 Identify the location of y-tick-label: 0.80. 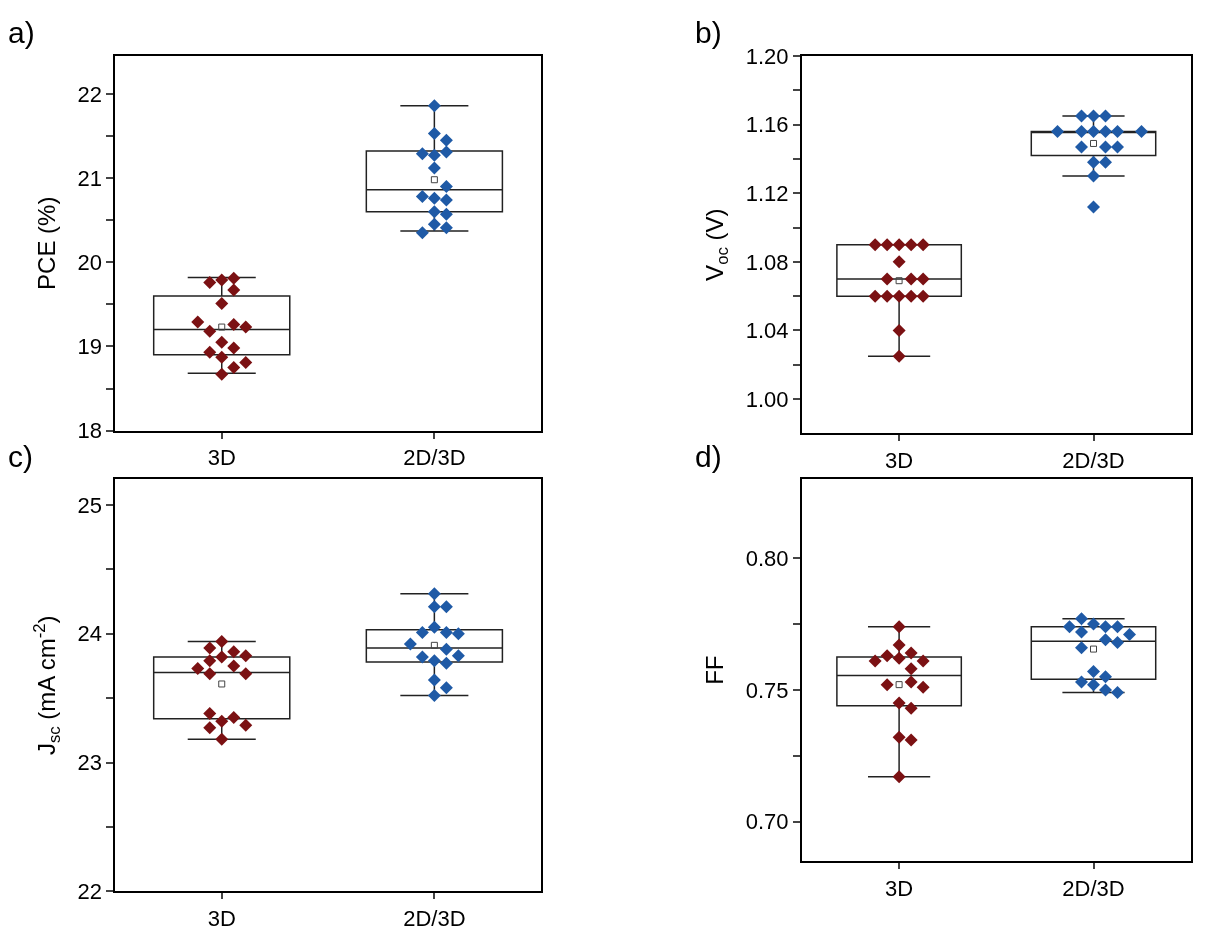
(767, 558).